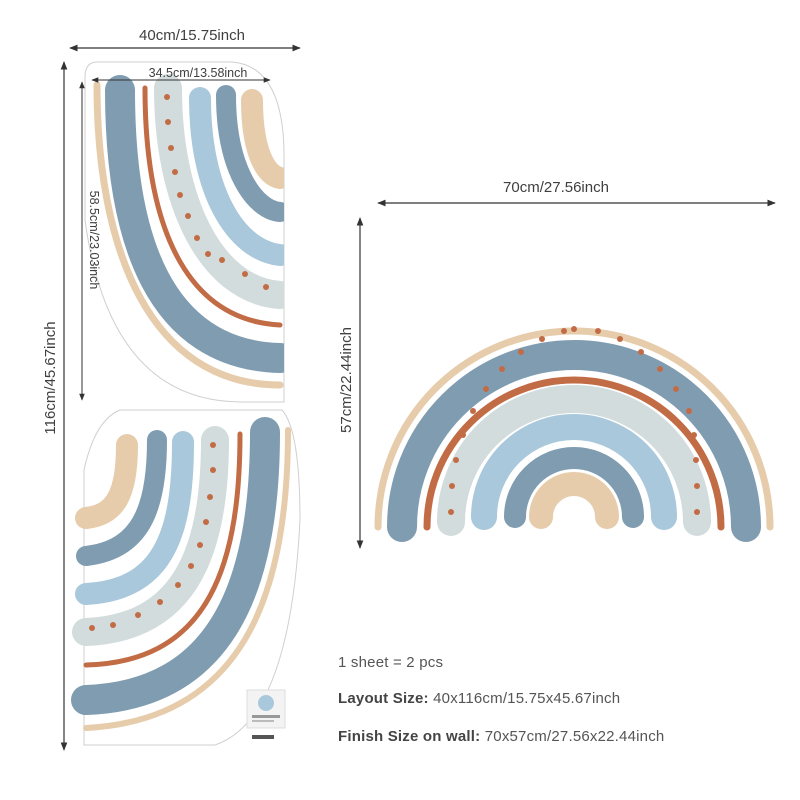 The width and height of the screenshot is (800, 800). Describe the element at coordinates (192, 35) in the screenshot. I see `sheet-width-label: 40cm/15.75inch` at that location.